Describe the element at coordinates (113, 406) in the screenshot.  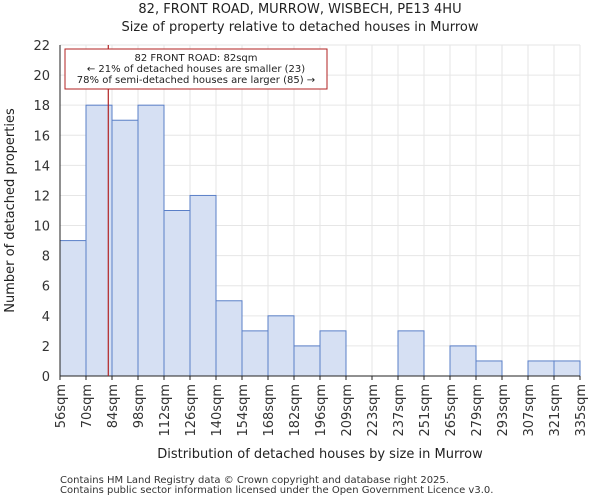
I see `x-tick-label: 84sqm` at that location.